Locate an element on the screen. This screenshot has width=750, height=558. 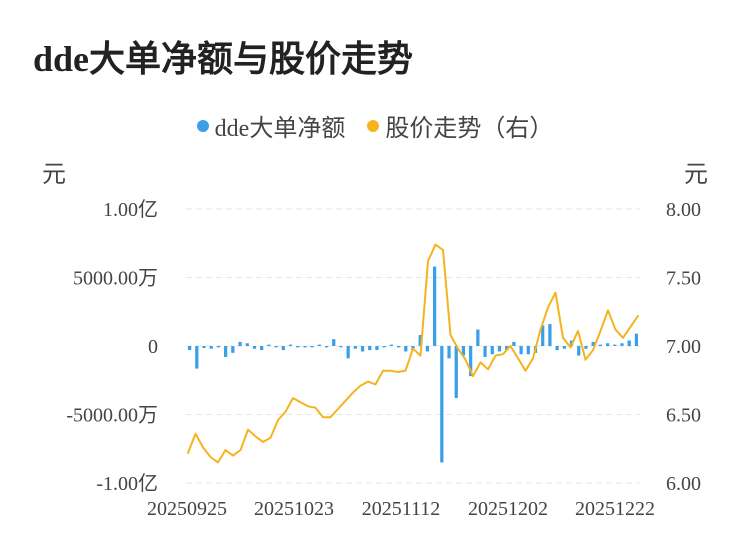
x-tick-label: 20251023 is located at coordinates (294, 509).